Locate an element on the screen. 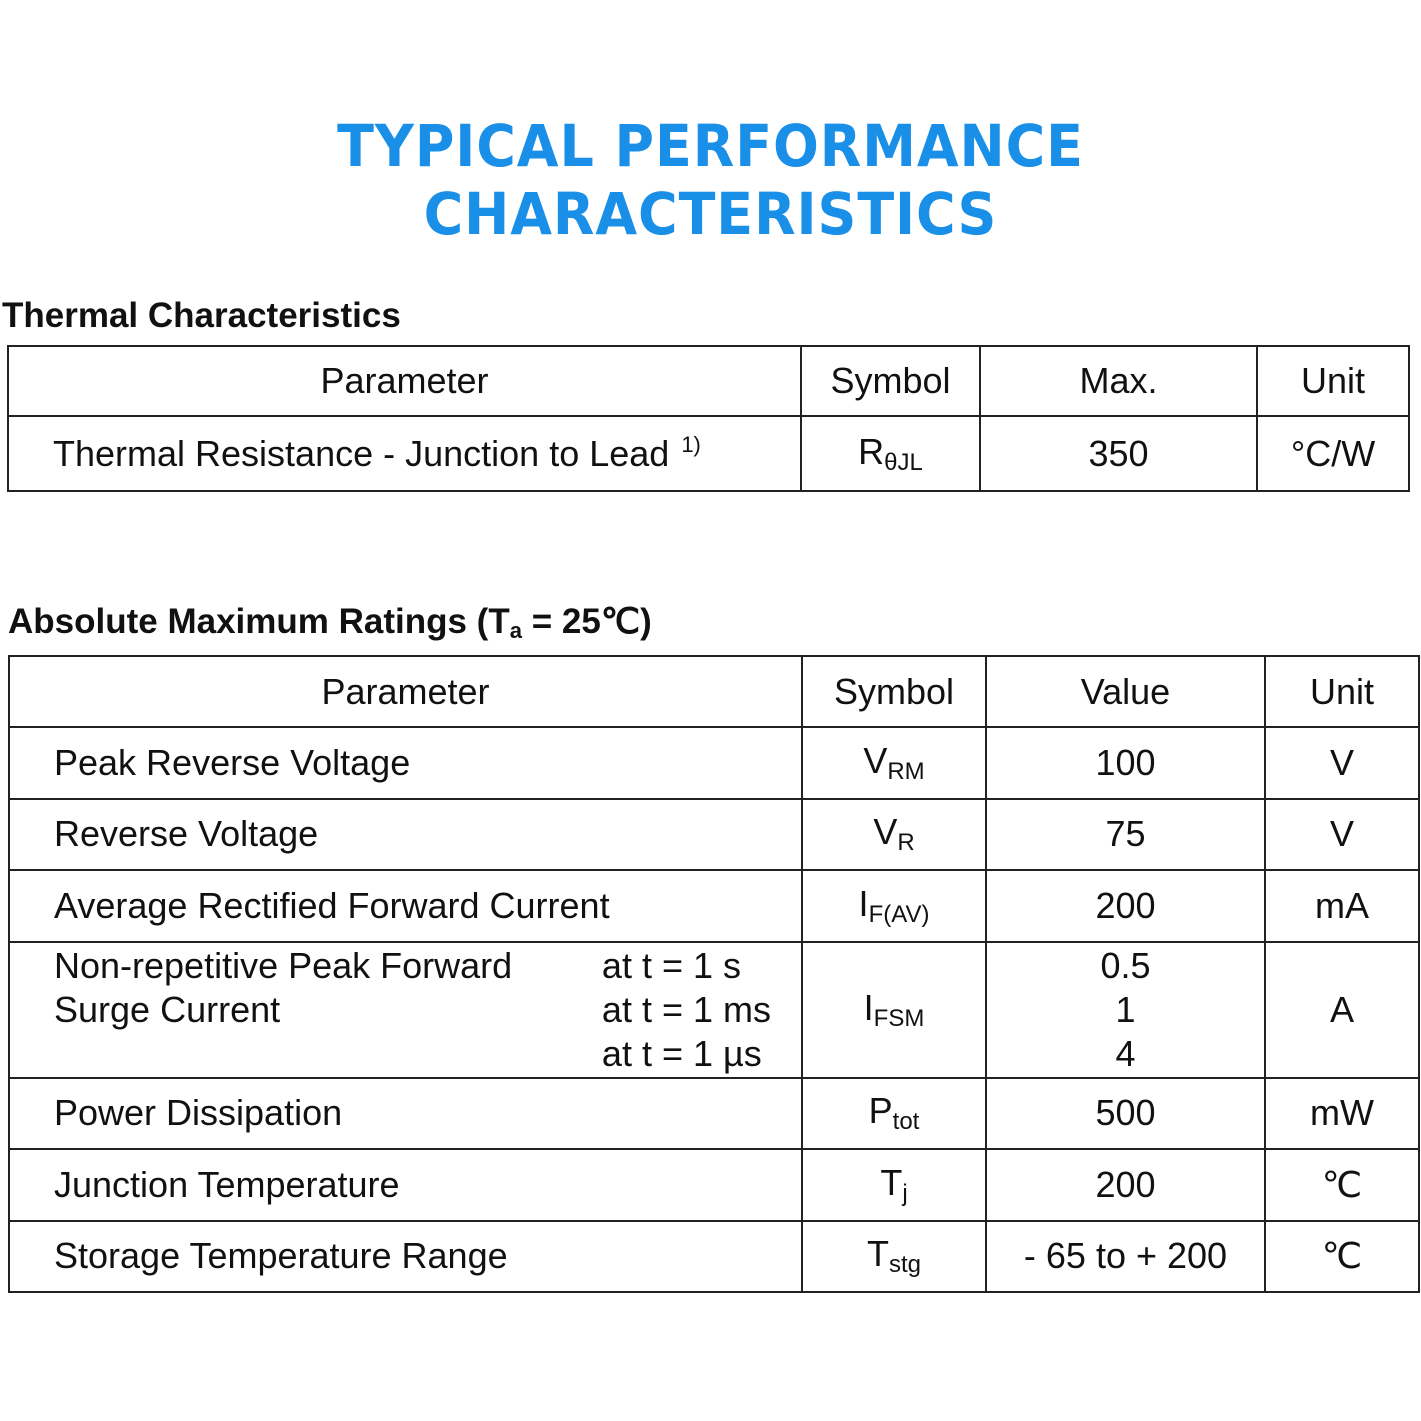  value-cell: 100 is located at coordinates (1125, 763).